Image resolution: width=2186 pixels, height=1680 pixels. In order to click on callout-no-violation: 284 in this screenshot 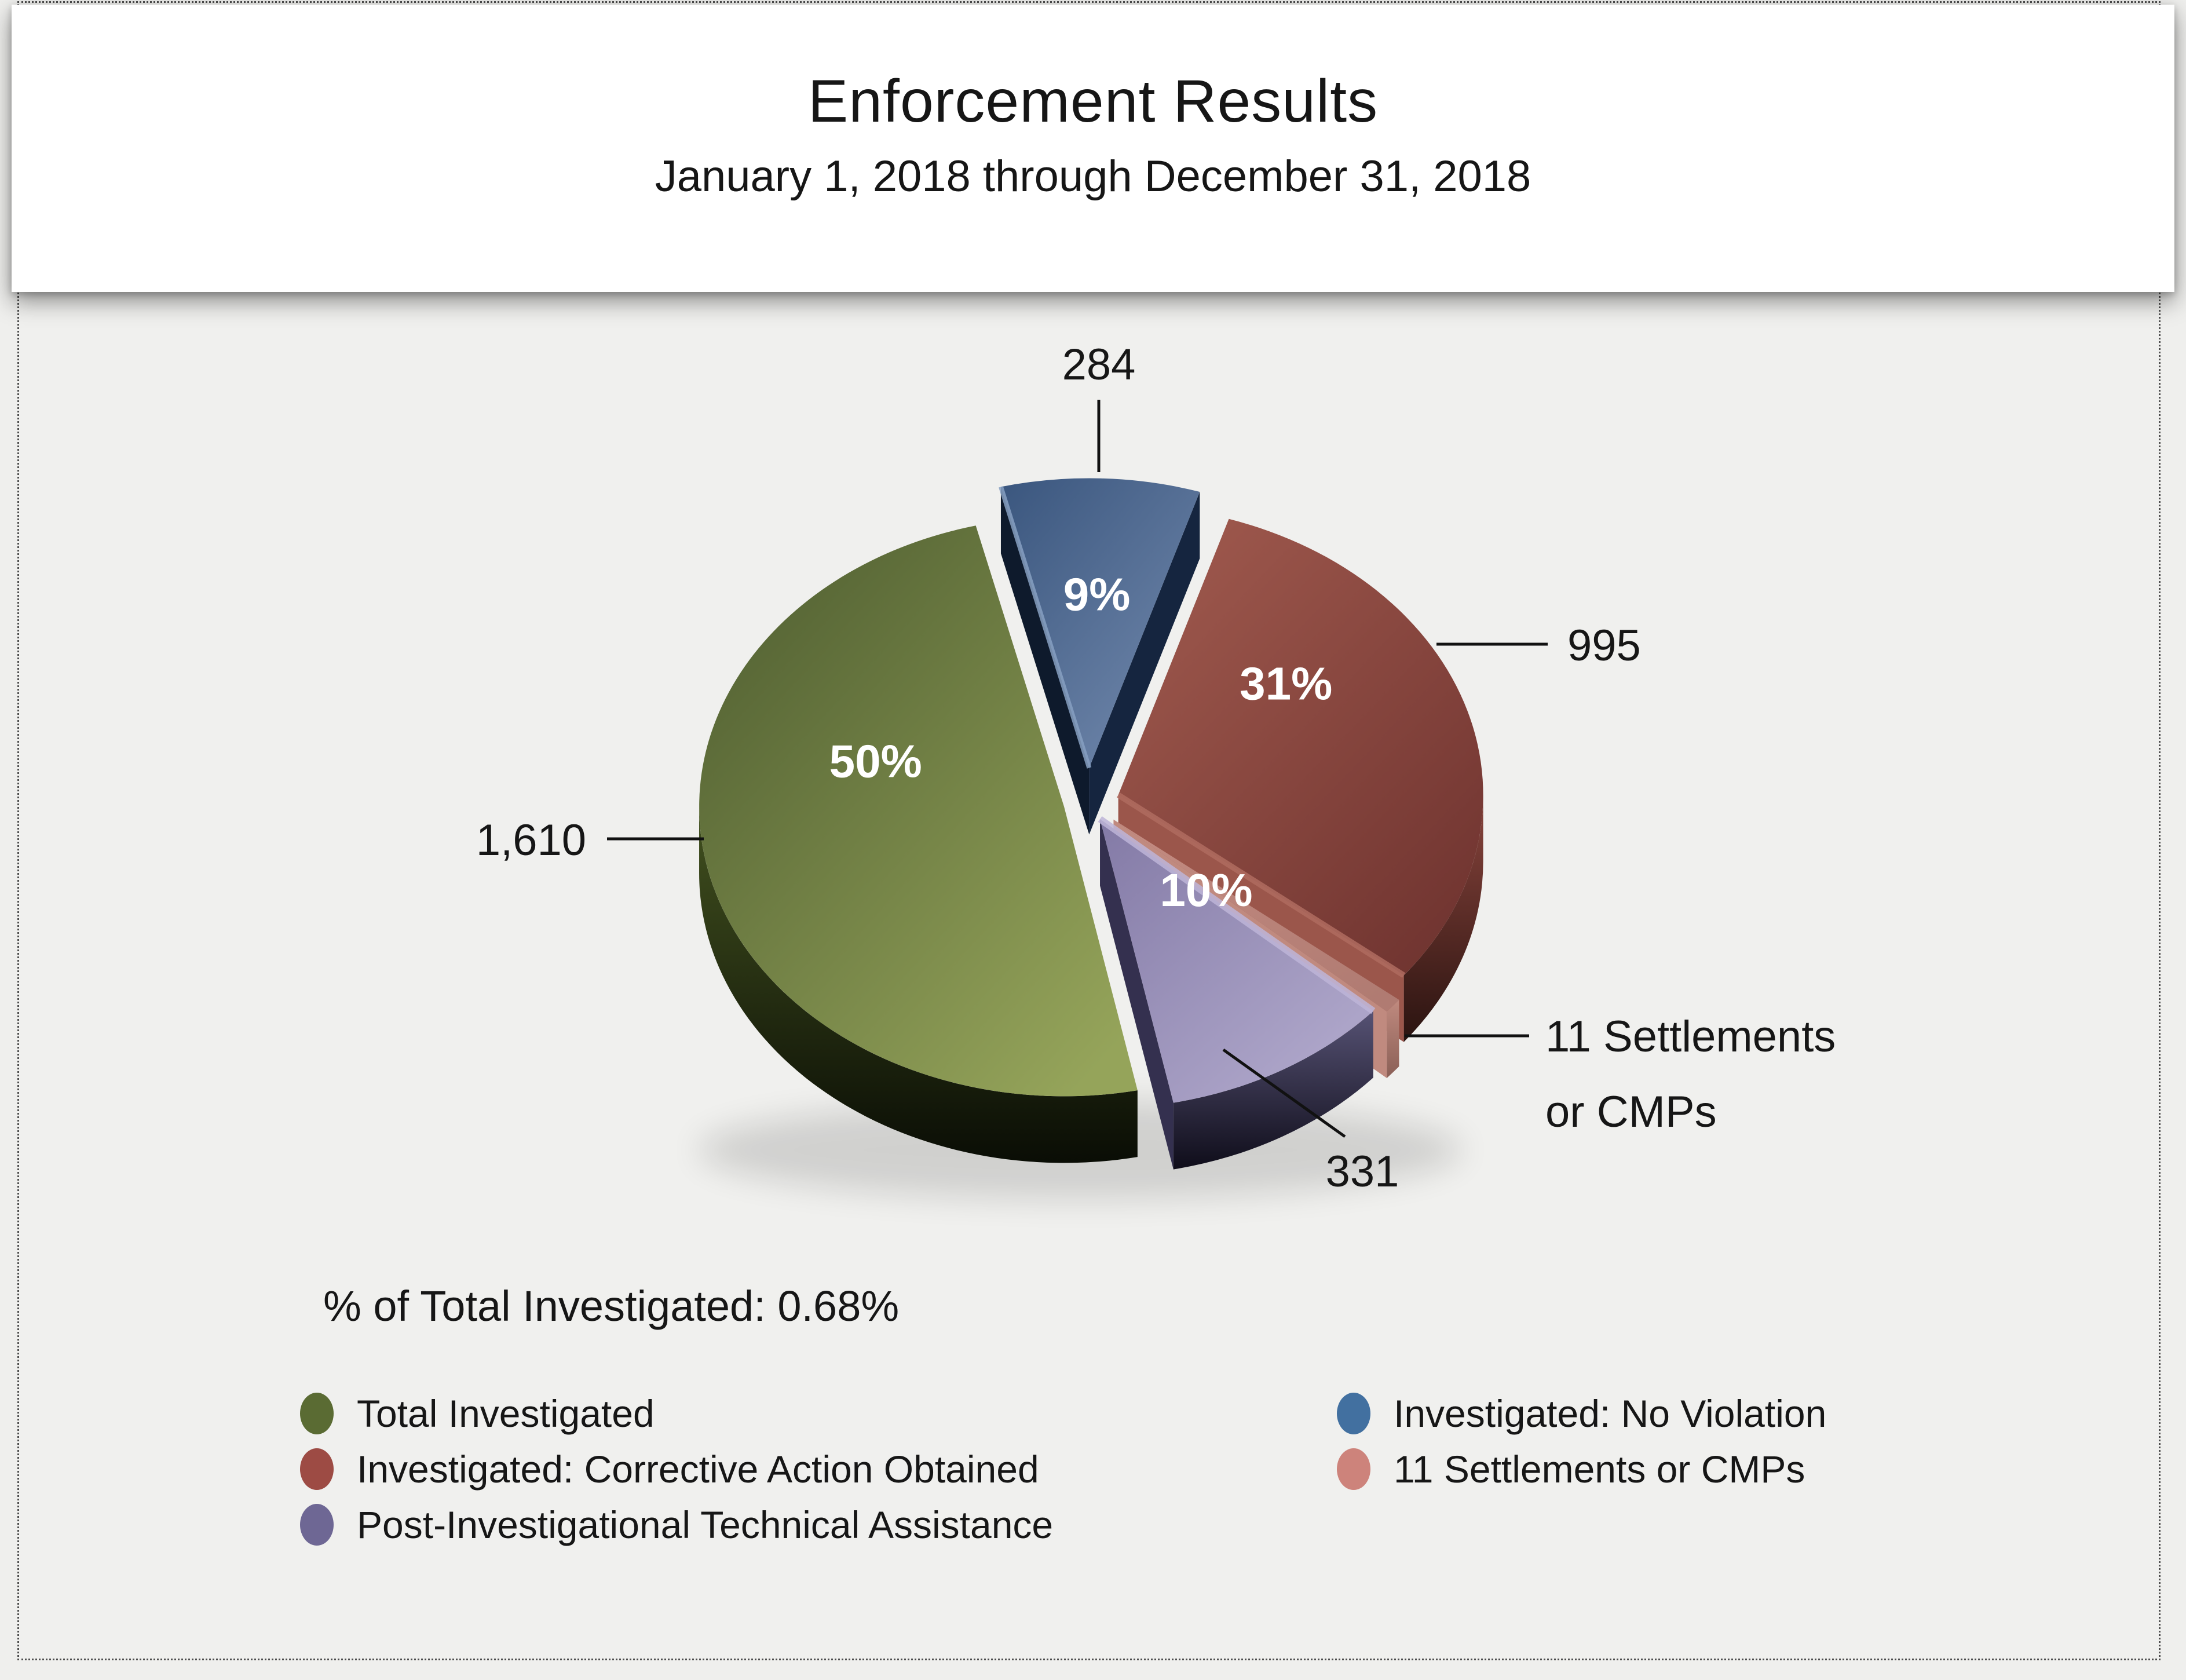, I will do `click(1099, 364)`.